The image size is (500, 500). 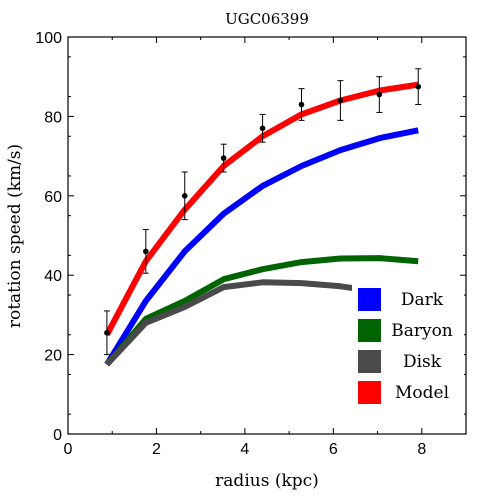 What do you see at coordinates (421, 449) in the screenshot?
I see `x-tick-label: 8` at bounding box center [421, 449].